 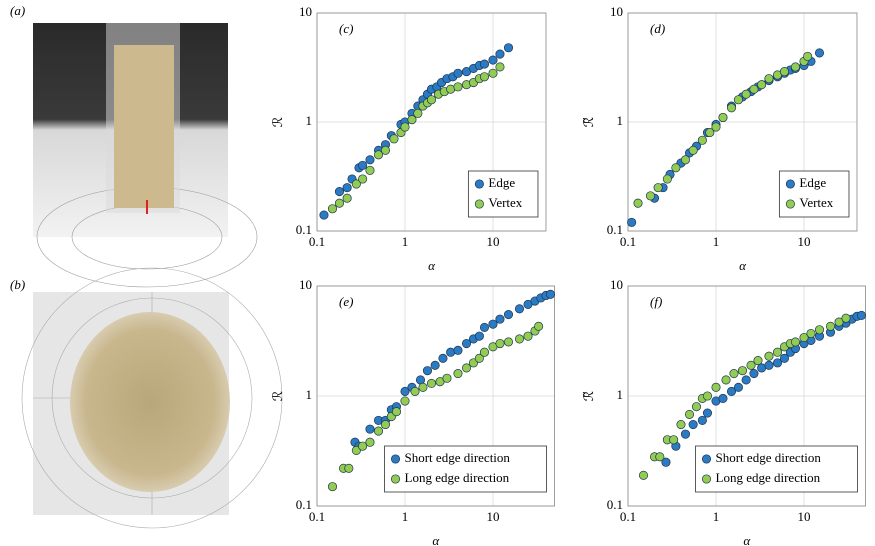 What do you see at coordinates (588, 122) in the screenshot?
I see `y-axis-label: ℛ̃` at bounding box center [588, 122].